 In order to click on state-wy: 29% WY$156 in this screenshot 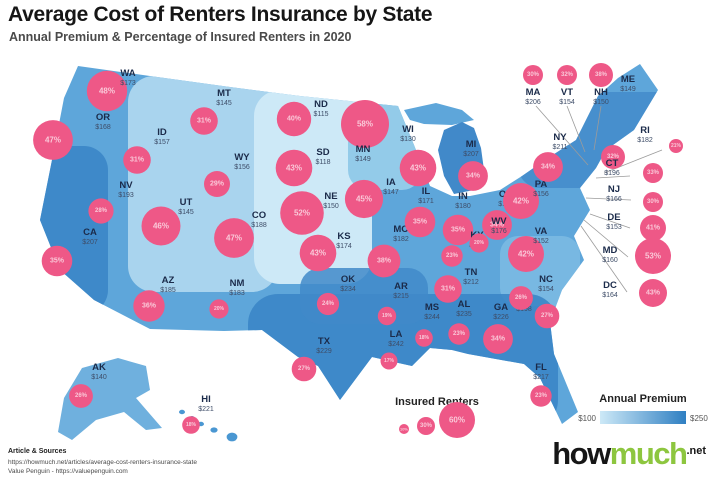, I will do `click(227, 174)`.